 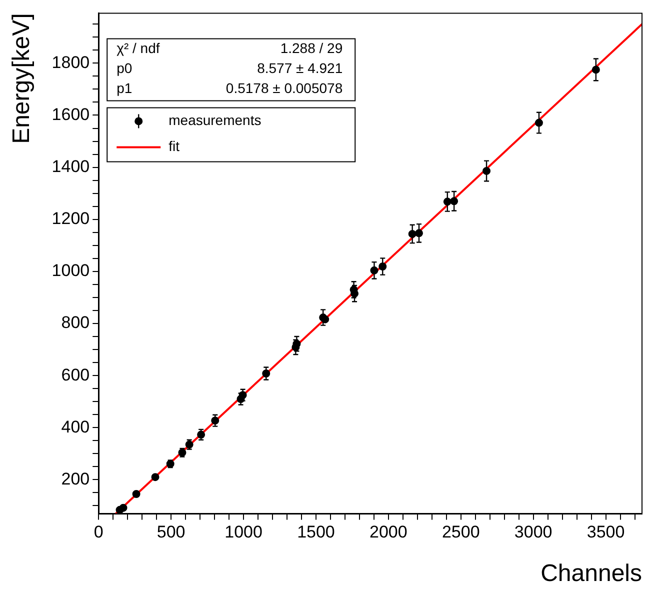 What do you see at coordinates (71, 114) in the screenshot?
I see `y-tick-label: 1600` at bounding box center [71, 114].